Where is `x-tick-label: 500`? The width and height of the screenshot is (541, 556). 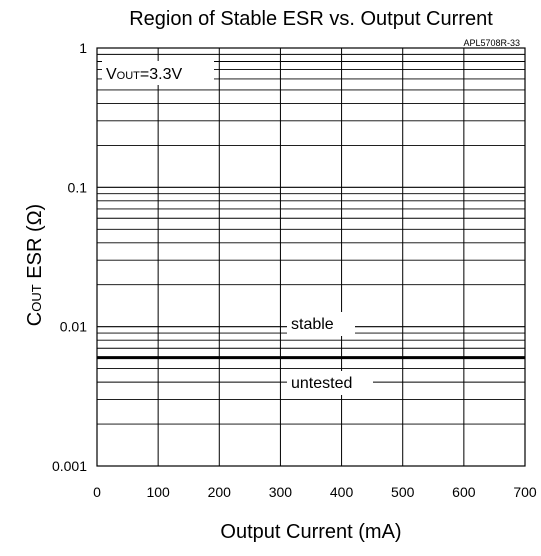
x-tick-label: 500 is located at coordinates (403, 492).